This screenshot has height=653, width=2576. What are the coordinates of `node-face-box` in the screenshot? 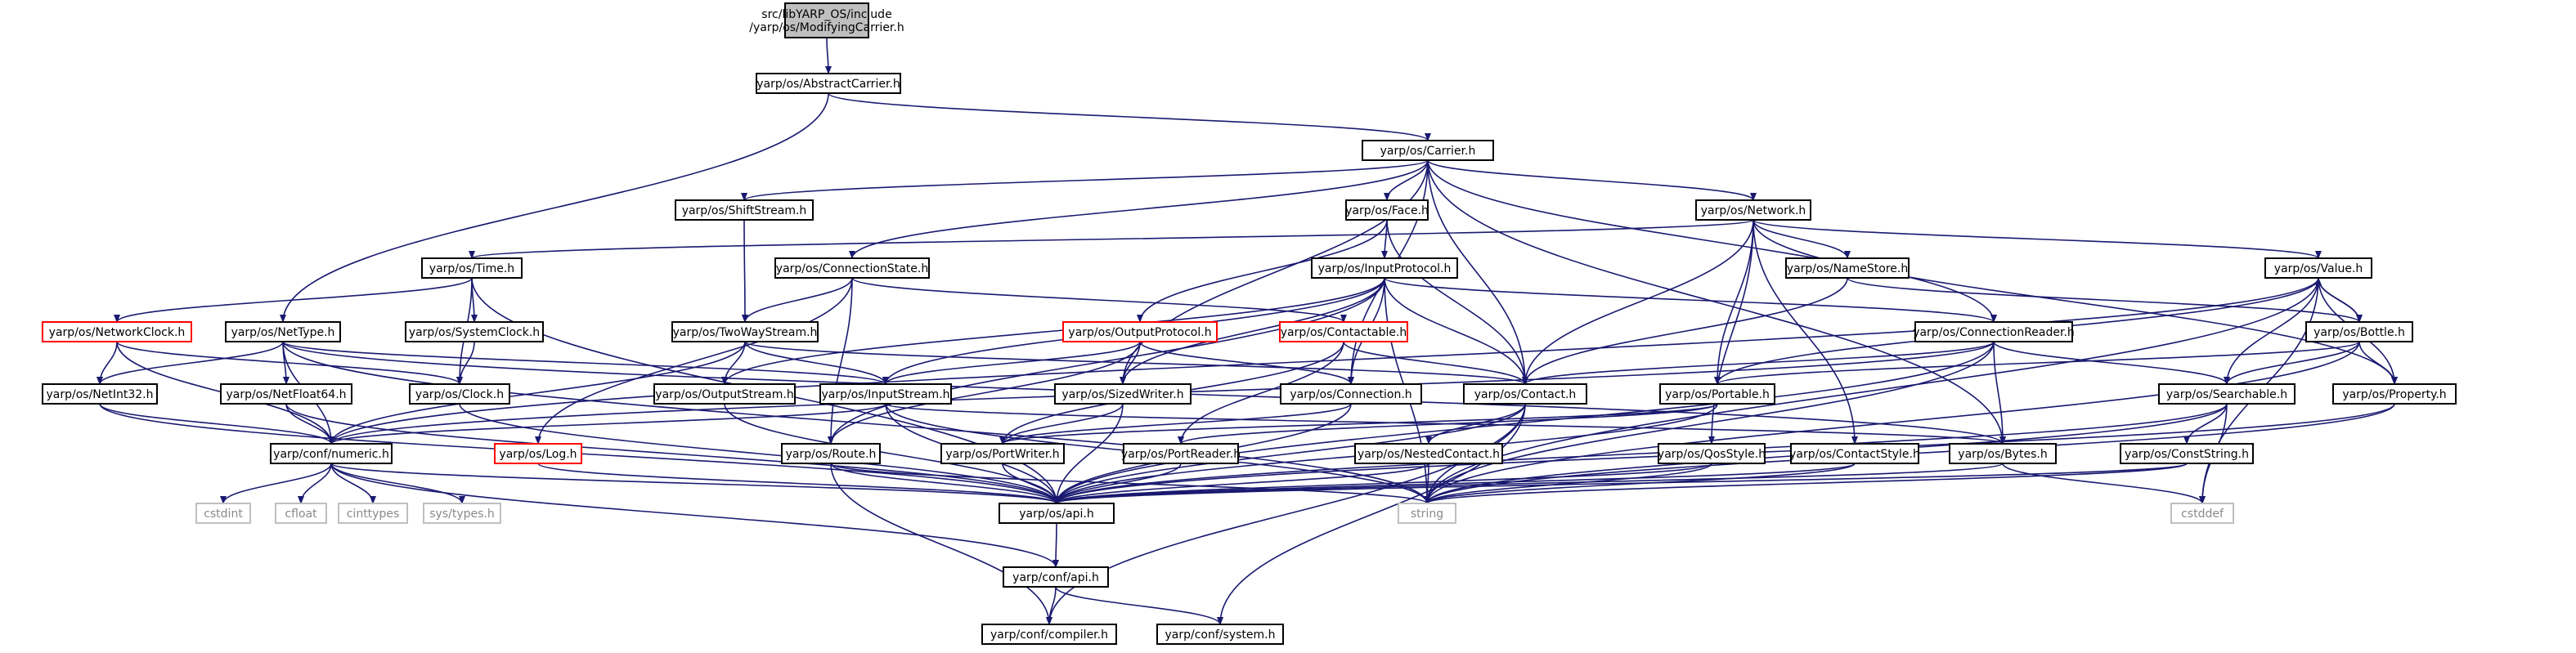 It's located at (1387, 210).